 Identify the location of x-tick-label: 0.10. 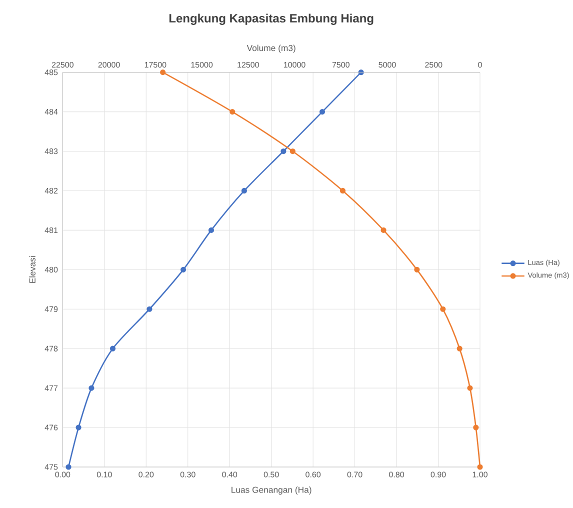
(104, 475).